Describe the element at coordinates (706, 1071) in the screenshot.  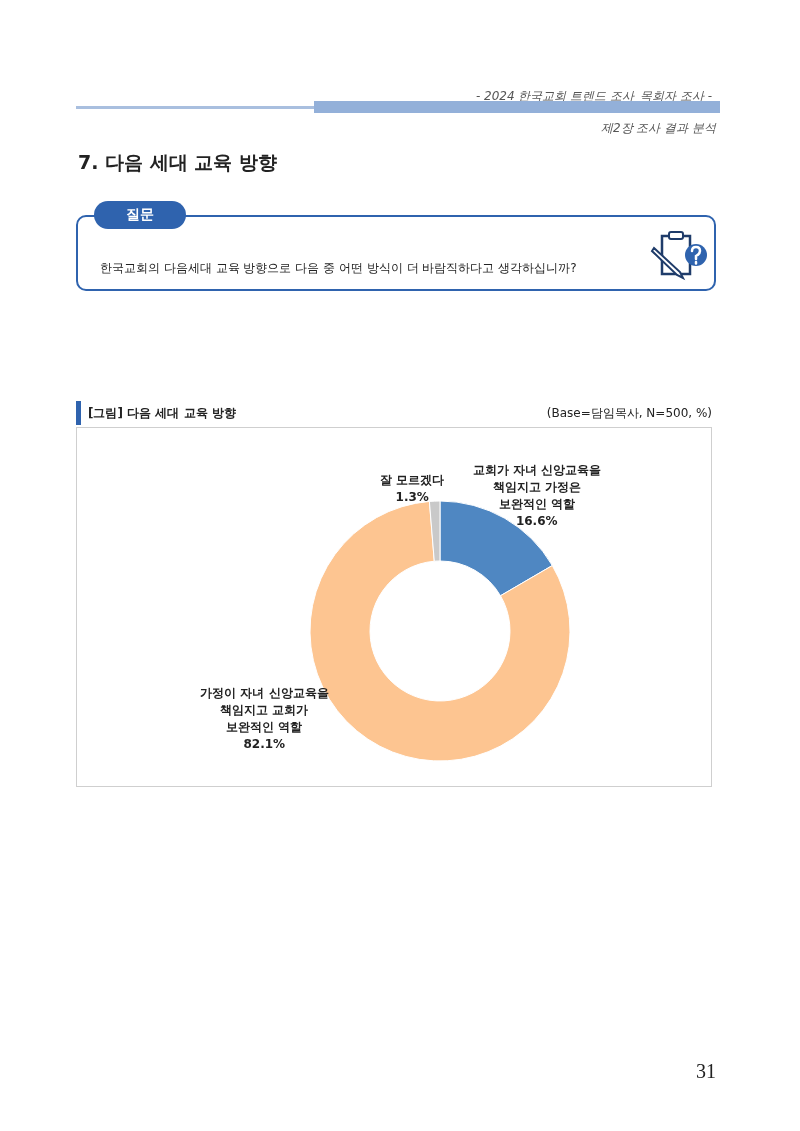
I see `text: 31` at that location.